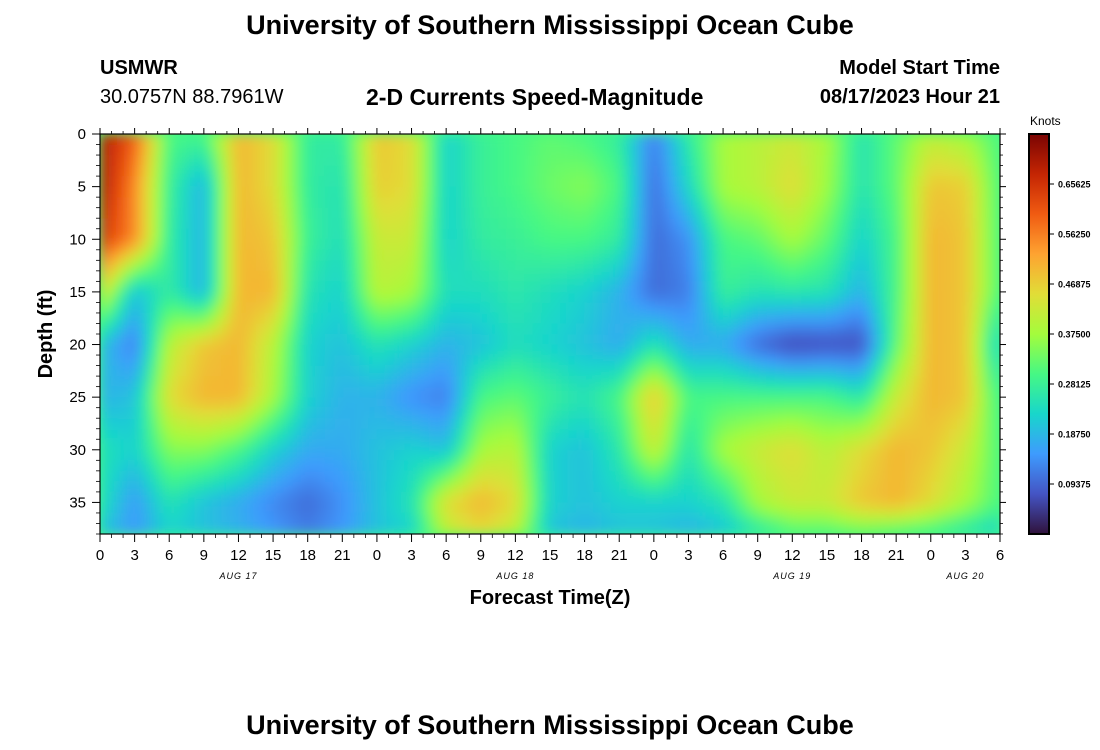  I want to click on x-tick-label: 6, so click(446, 555).